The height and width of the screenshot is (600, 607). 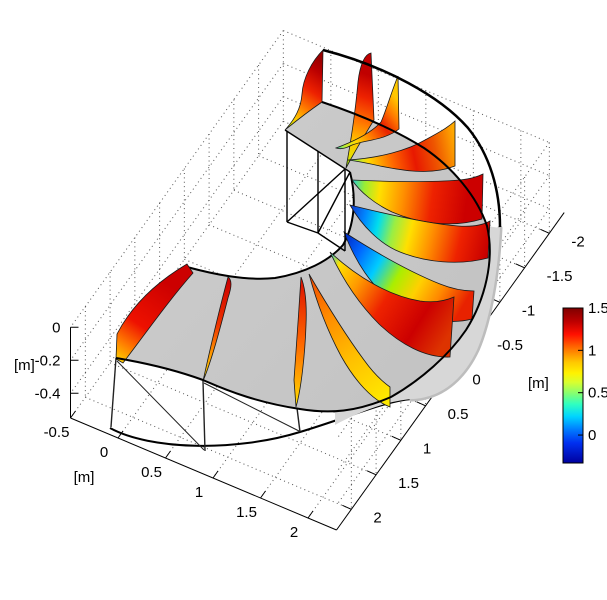 I want to click on x-axis-tick-label: 2, so click(x=294, y=532).